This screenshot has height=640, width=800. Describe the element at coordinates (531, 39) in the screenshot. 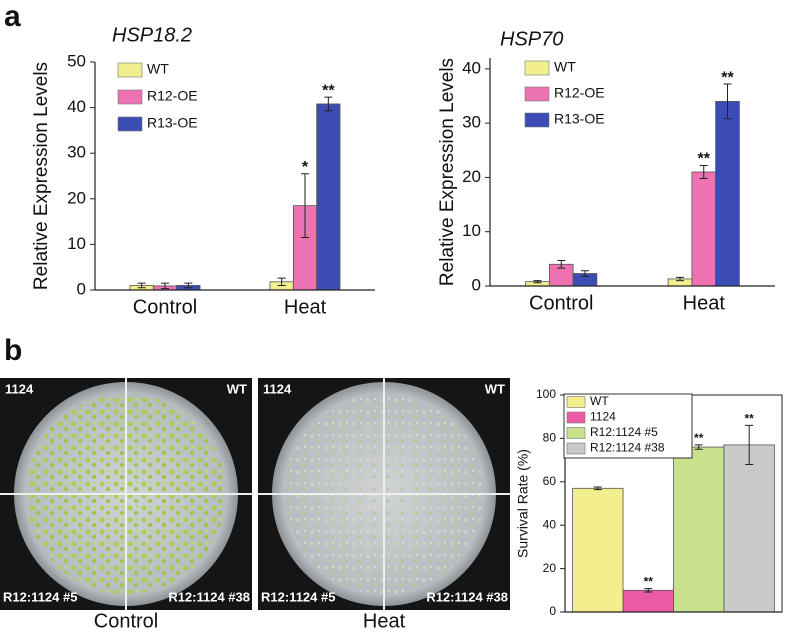

I see `chart-title: HSP70` at that location.